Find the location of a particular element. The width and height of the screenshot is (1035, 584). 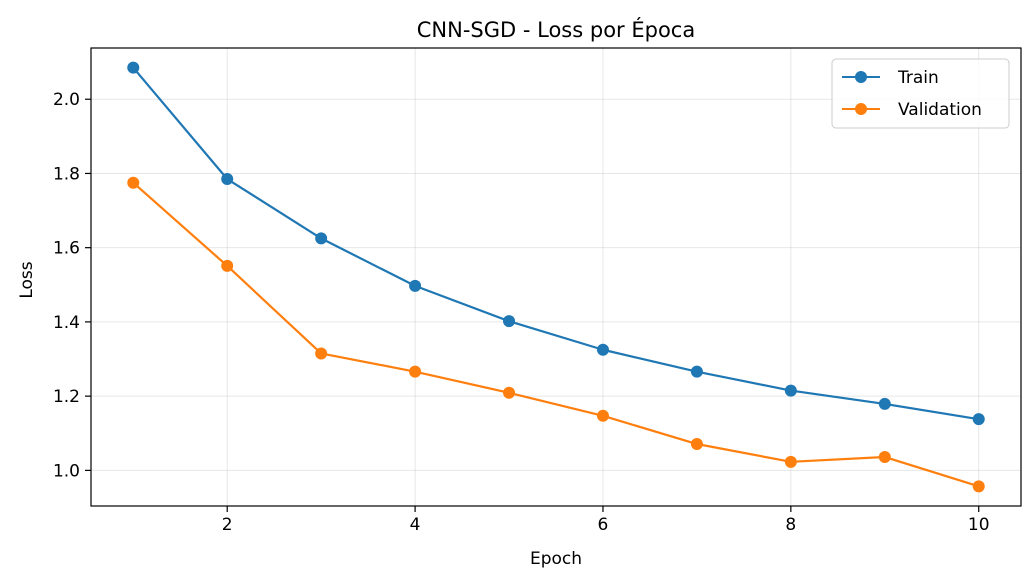

y-tick-label: 1.6 is located at coordinates (66, 249).